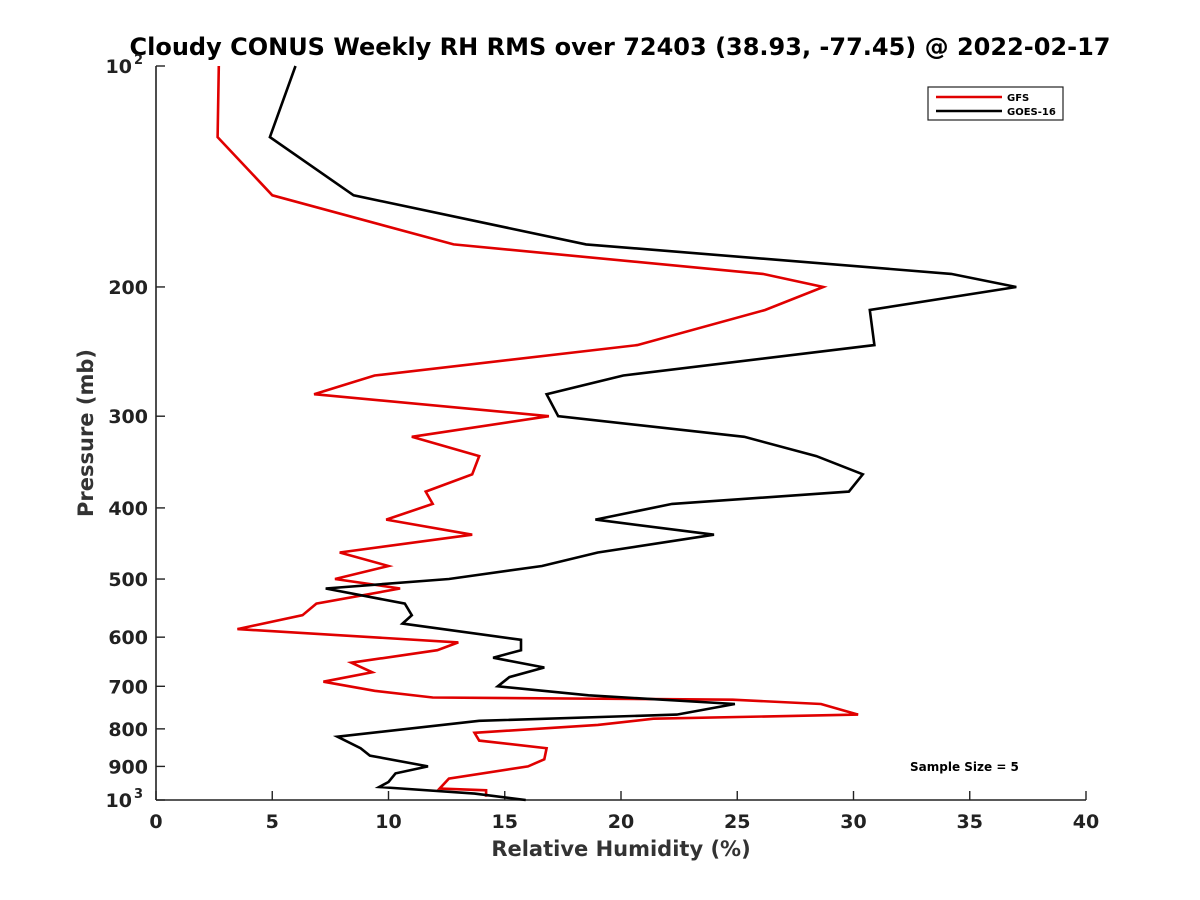  I want to click on x-tick-label: 40, so click(1086, 822).